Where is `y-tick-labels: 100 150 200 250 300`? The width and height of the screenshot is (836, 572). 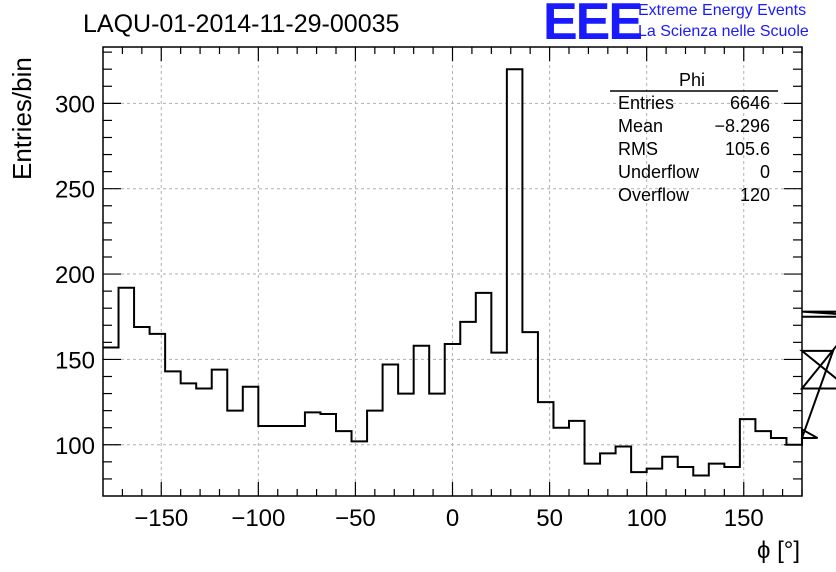
y-tick-labels: 100 150 200 250 300 is located at coordinates (75, 275).